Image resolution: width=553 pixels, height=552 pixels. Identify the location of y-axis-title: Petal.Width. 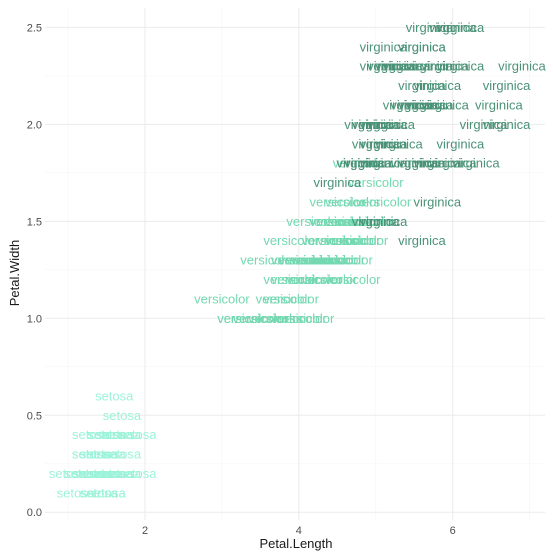
(14, 273).